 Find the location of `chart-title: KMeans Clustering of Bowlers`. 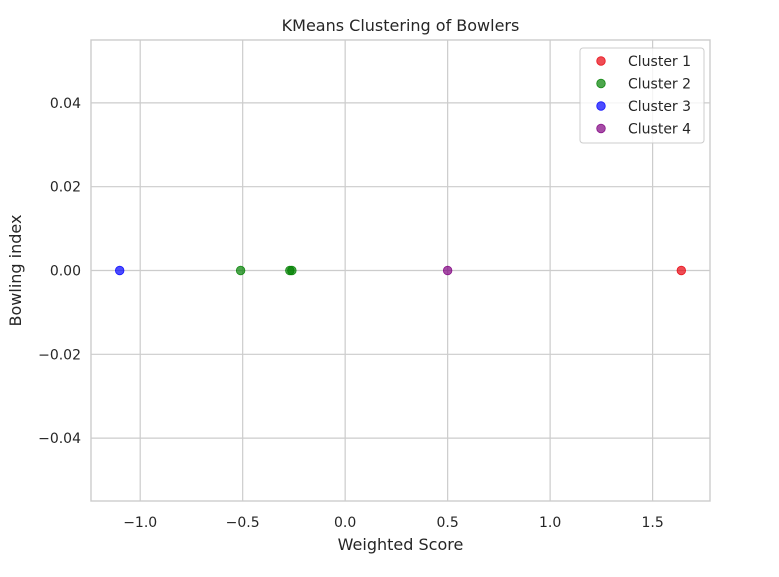

chart-title: KMeans Clustering of Bowlers is located at coordinates (401, 25).